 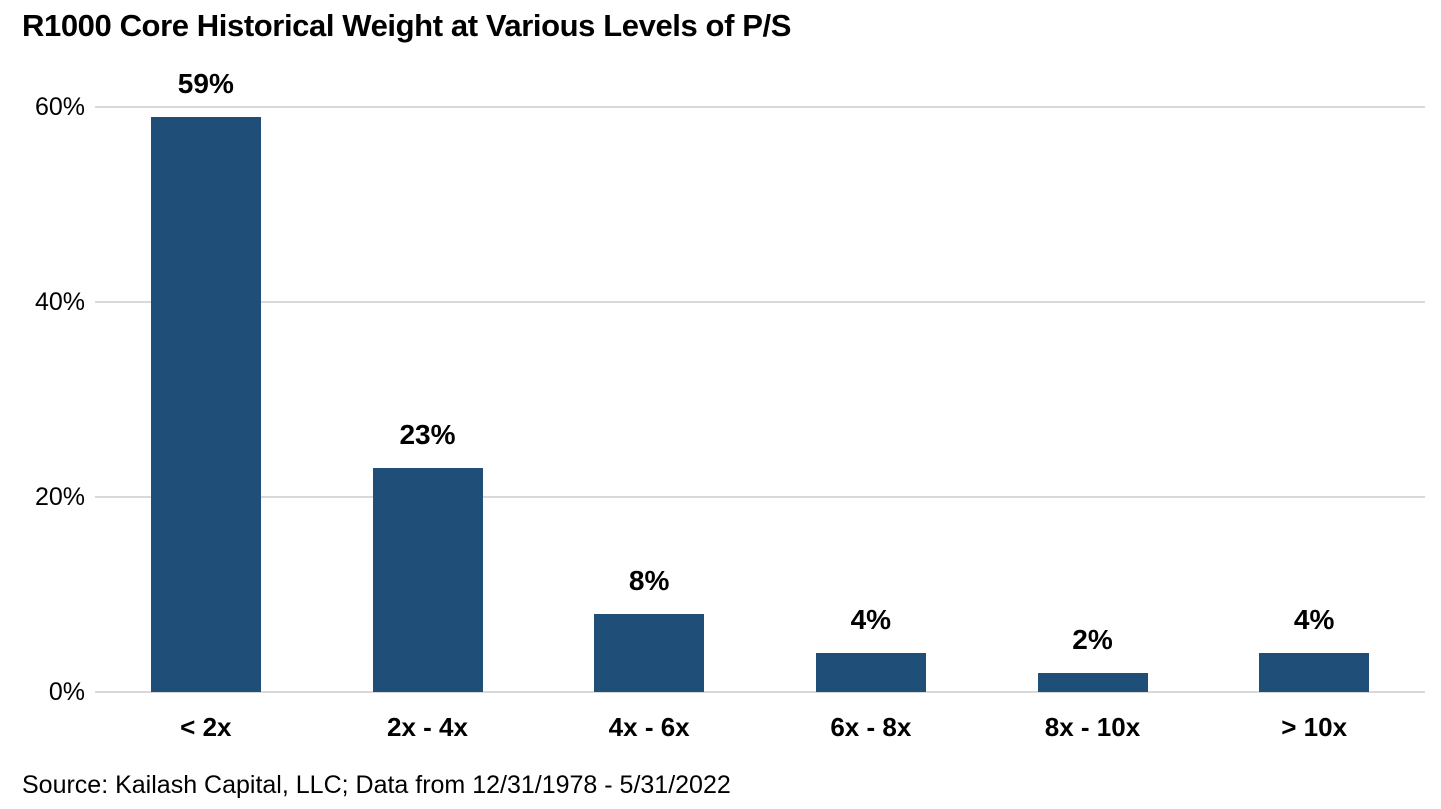 I want to click on bar-value-label: 59%, so click(x=205, y=83).